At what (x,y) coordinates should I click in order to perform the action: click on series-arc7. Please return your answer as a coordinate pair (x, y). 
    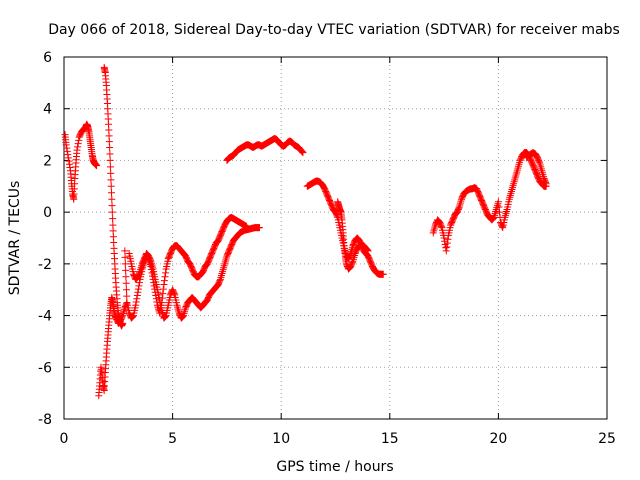
    Looking at the image, I should click on (345, 227).